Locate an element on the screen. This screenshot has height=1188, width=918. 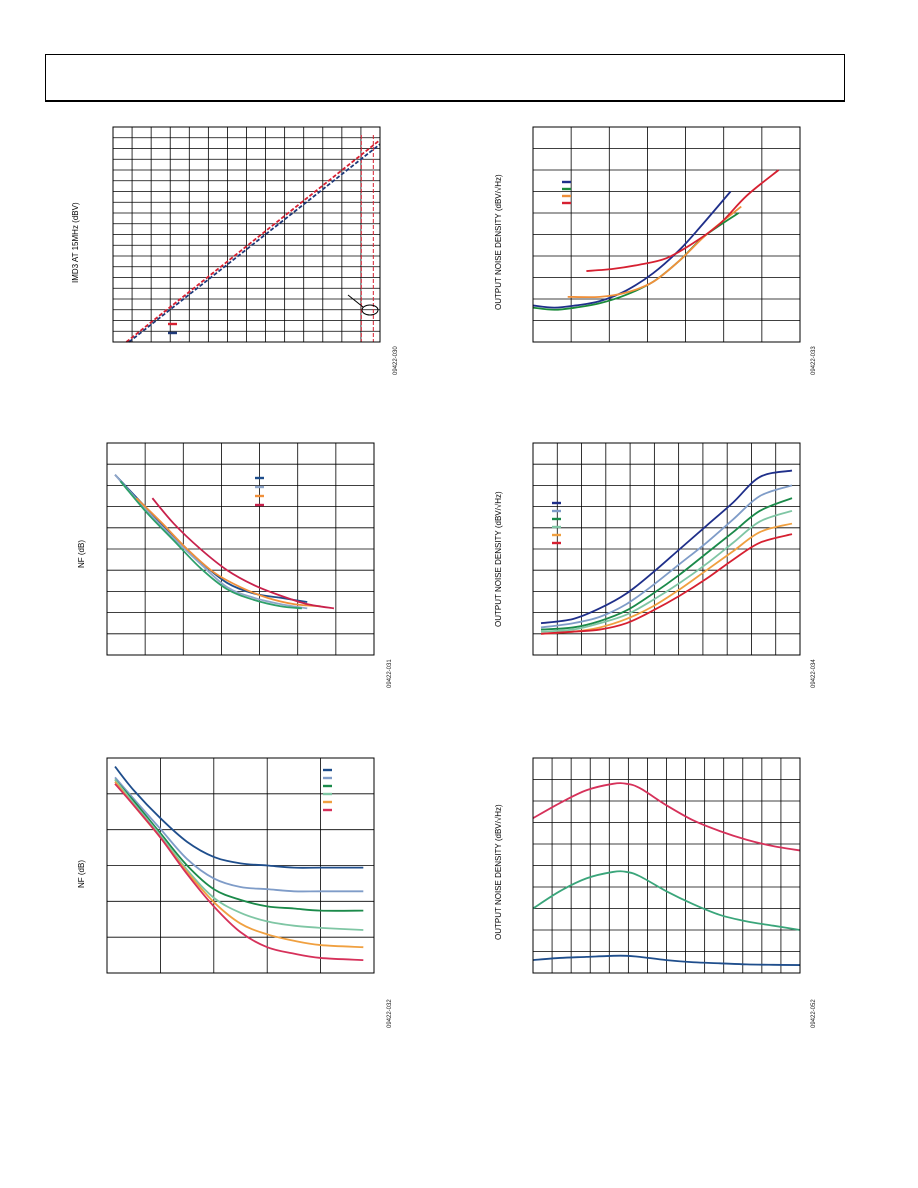
y-axis-label: IMD3 AT 15MHz (dBV) is located at coordinates (75, 242).